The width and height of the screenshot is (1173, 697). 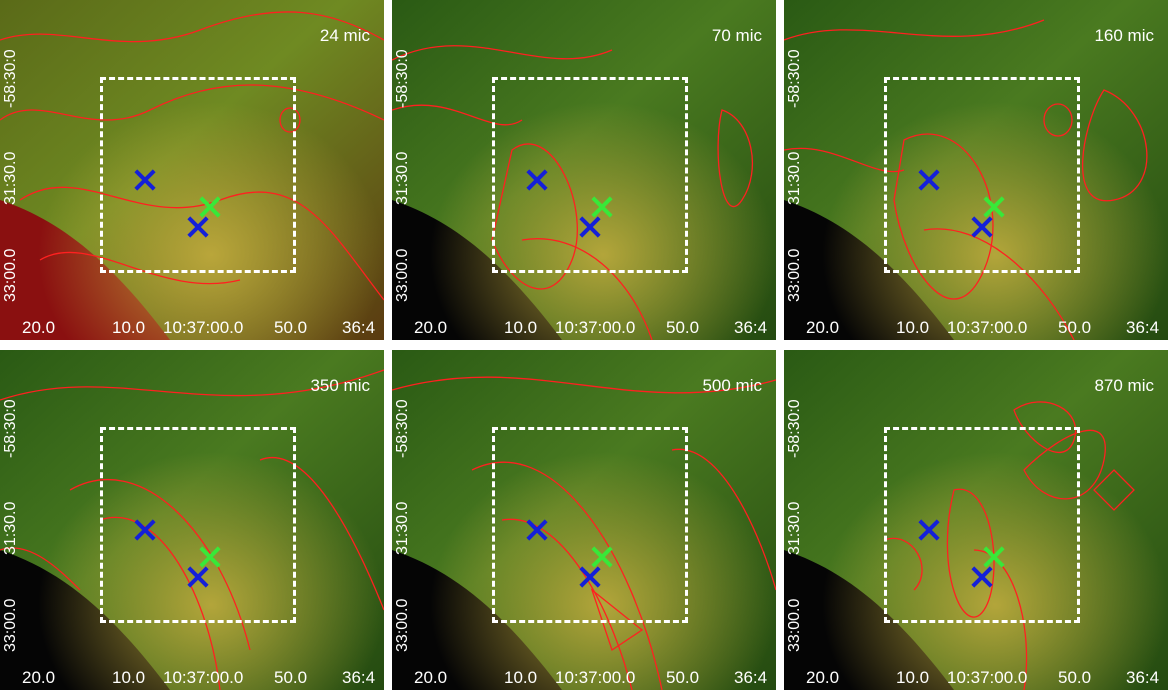 What do you see at coordinates (344, 35) in the screenshot?
I see `wavelength-label: 24 mic` at bounding box center [344, 35].